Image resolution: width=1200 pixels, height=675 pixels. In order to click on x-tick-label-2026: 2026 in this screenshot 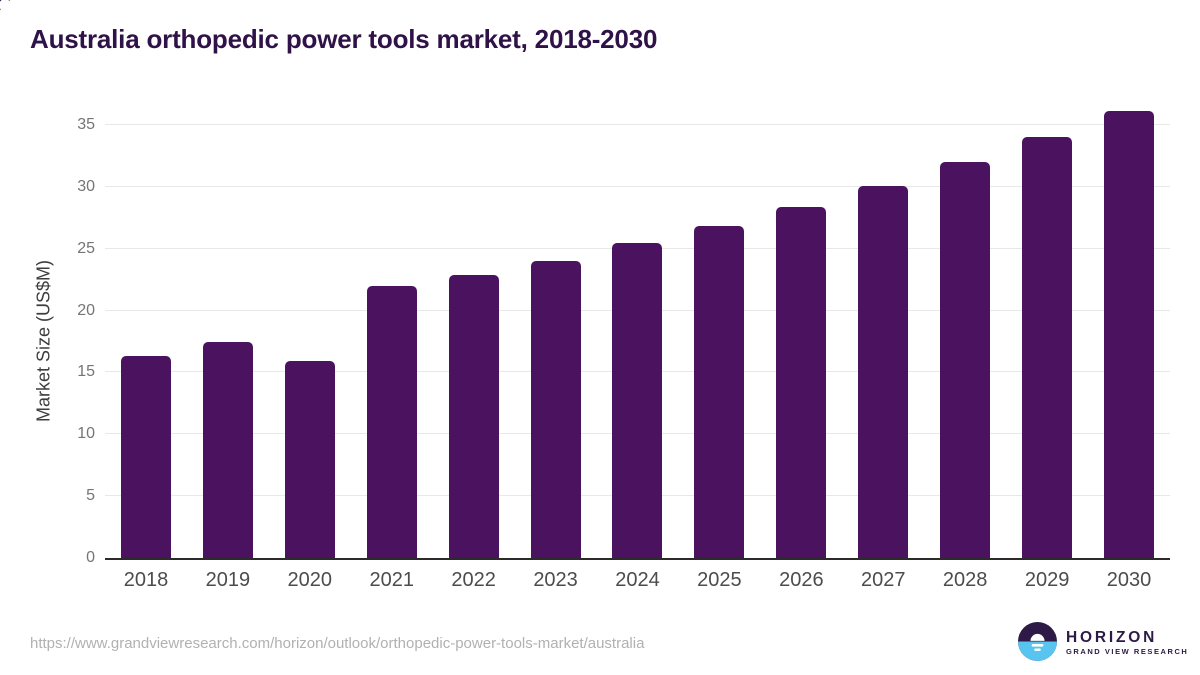, I will do `click(801, 580)`.